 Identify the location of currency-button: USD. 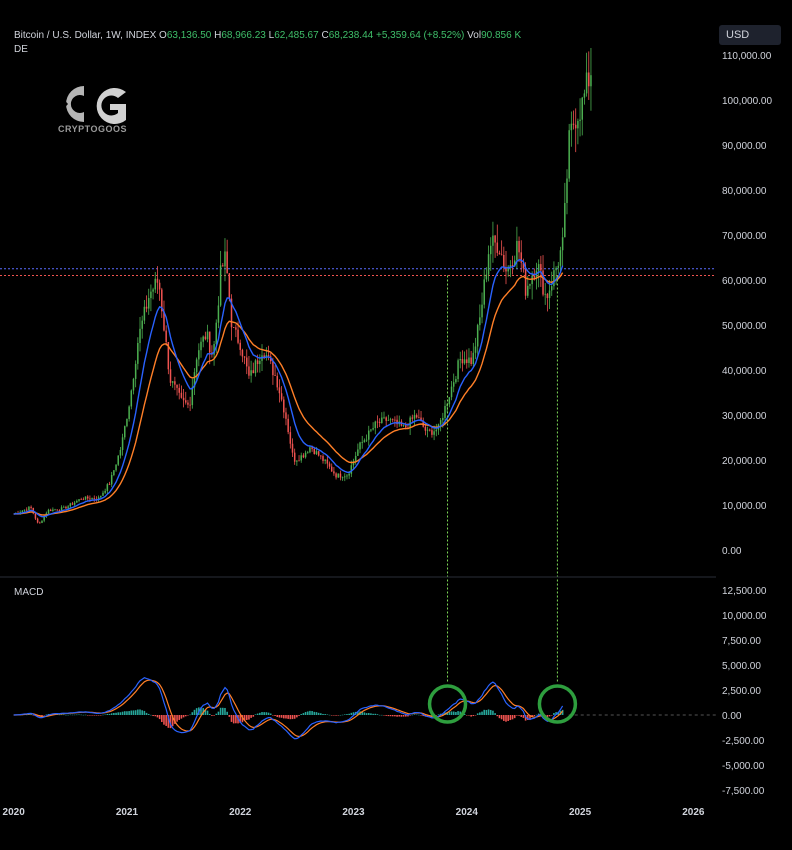
(750, 35).